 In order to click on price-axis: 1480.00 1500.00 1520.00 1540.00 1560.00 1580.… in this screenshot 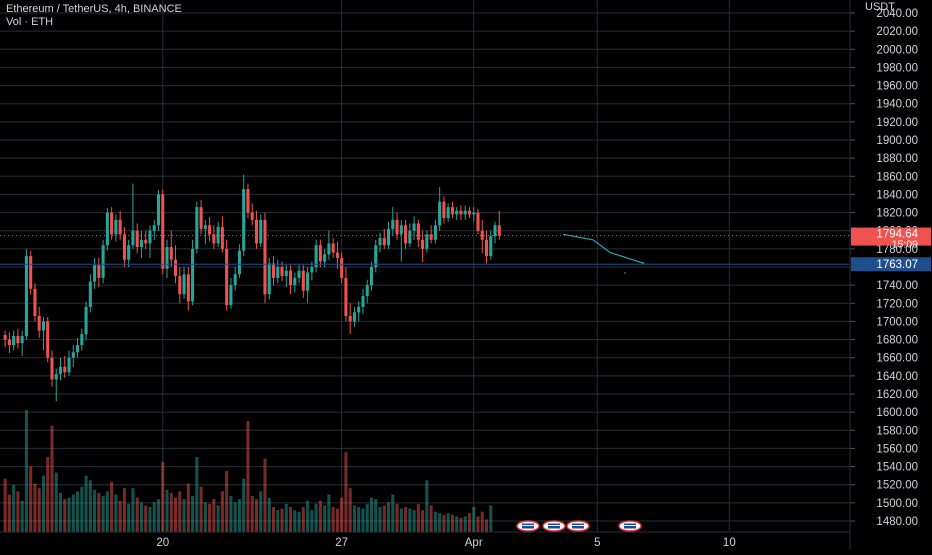, I will do `click(890, 275)`.